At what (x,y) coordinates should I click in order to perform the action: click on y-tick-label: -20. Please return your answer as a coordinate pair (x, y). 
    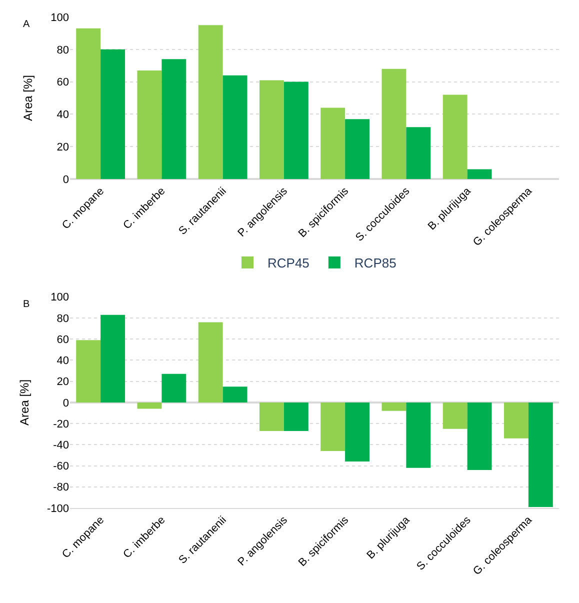
    Looking at the image, I should click on (61, 424).